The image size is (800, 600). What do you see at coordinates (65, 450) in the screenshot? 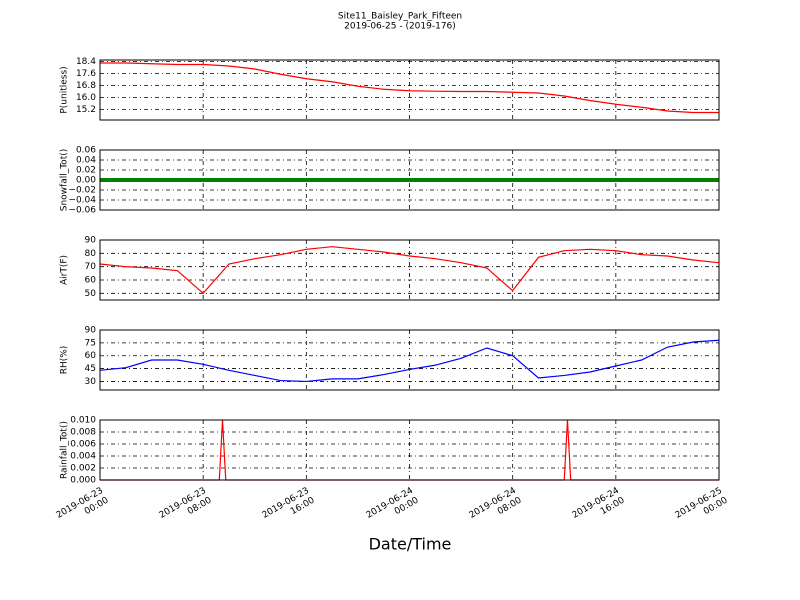
I see `y-axis-label: Rainfall_Tot()` at bounding box center [65, 450].